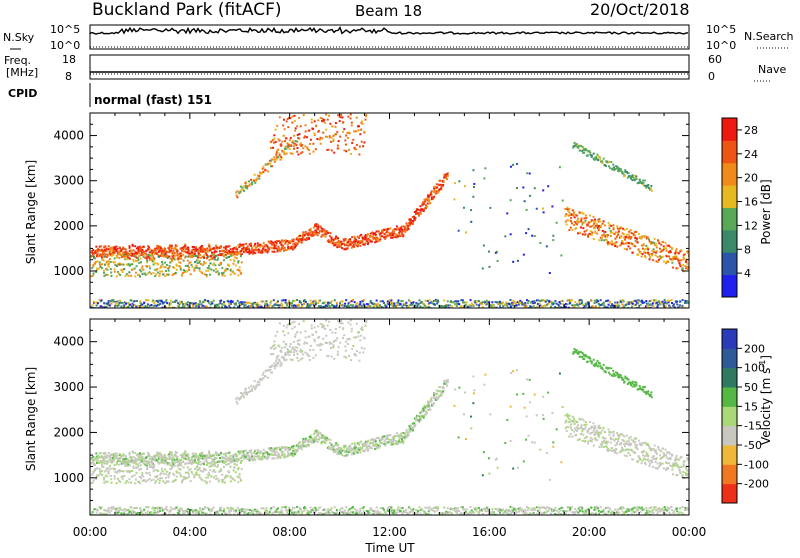  I want to click on cpid-text: normal (fast) 151, so click(153, 100).